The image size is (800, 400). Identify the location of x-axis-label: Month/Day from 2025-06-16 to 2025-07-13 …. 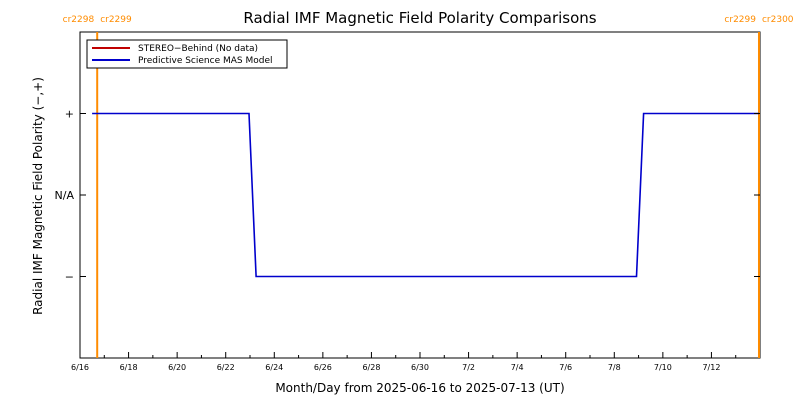
(419, 388).